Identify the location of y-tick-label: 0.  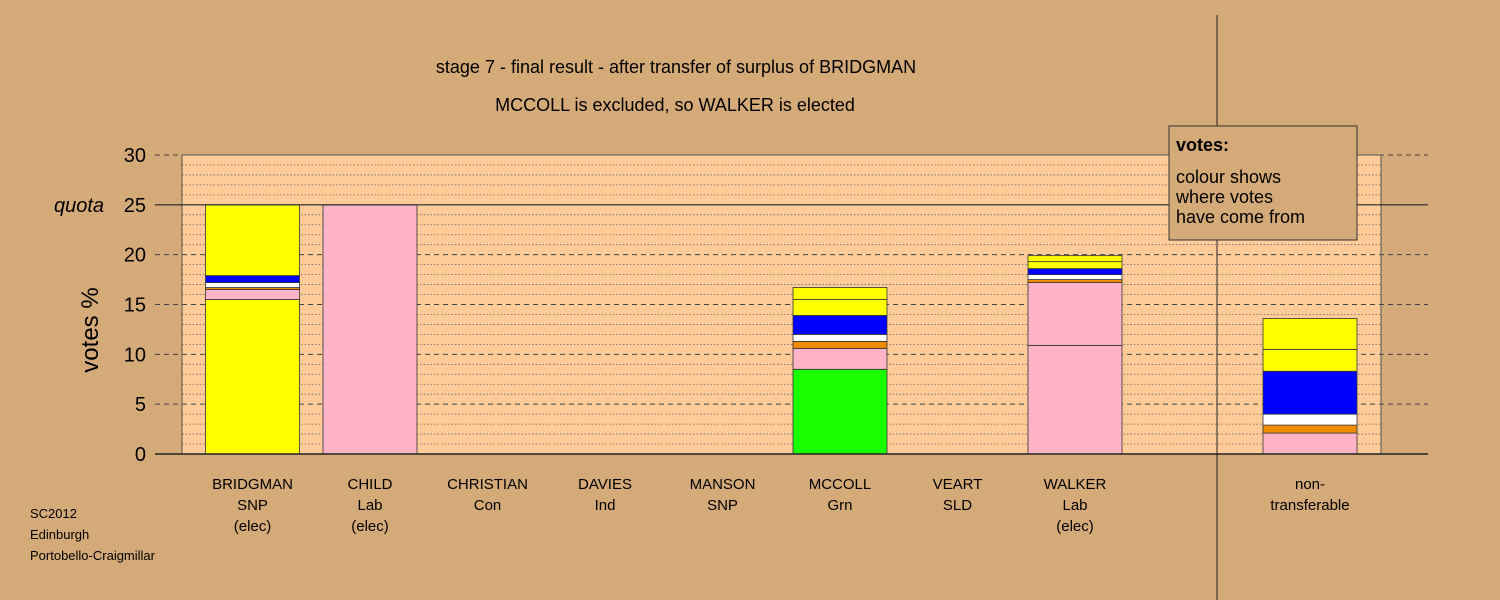
(140, 455).